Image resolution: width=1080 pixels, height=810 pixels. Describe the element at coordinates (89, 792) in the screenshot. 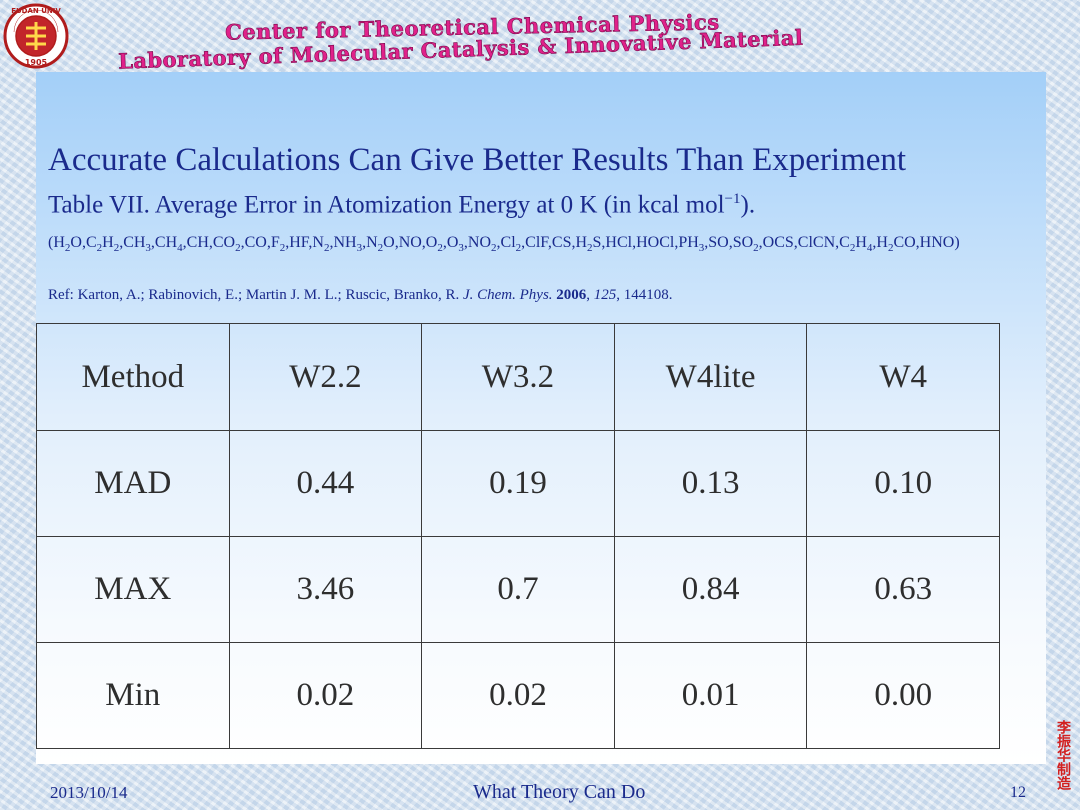

I see `footer-date: 2013/10/14` at that location.